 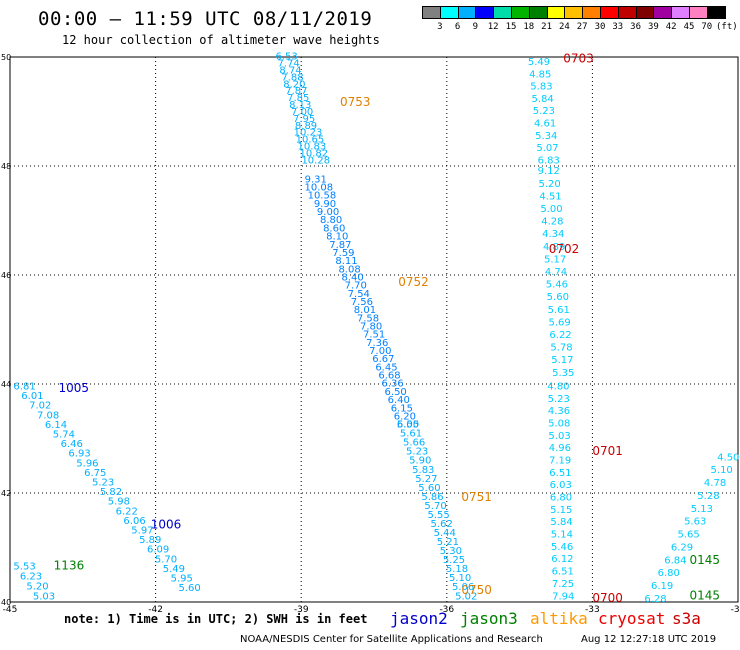 I want to click on swh-value: 6.80, so click(x=669, y=573).